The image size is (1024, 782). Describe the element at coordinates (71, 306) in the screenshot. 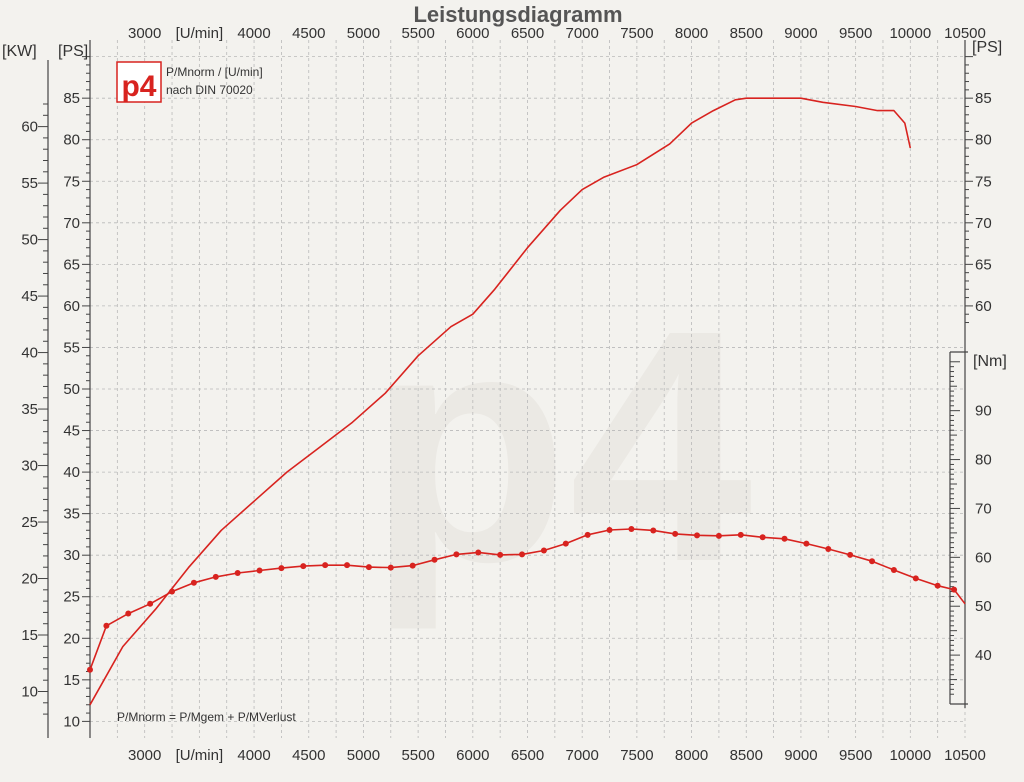

I see `ps-tick-label: 60` at that location.